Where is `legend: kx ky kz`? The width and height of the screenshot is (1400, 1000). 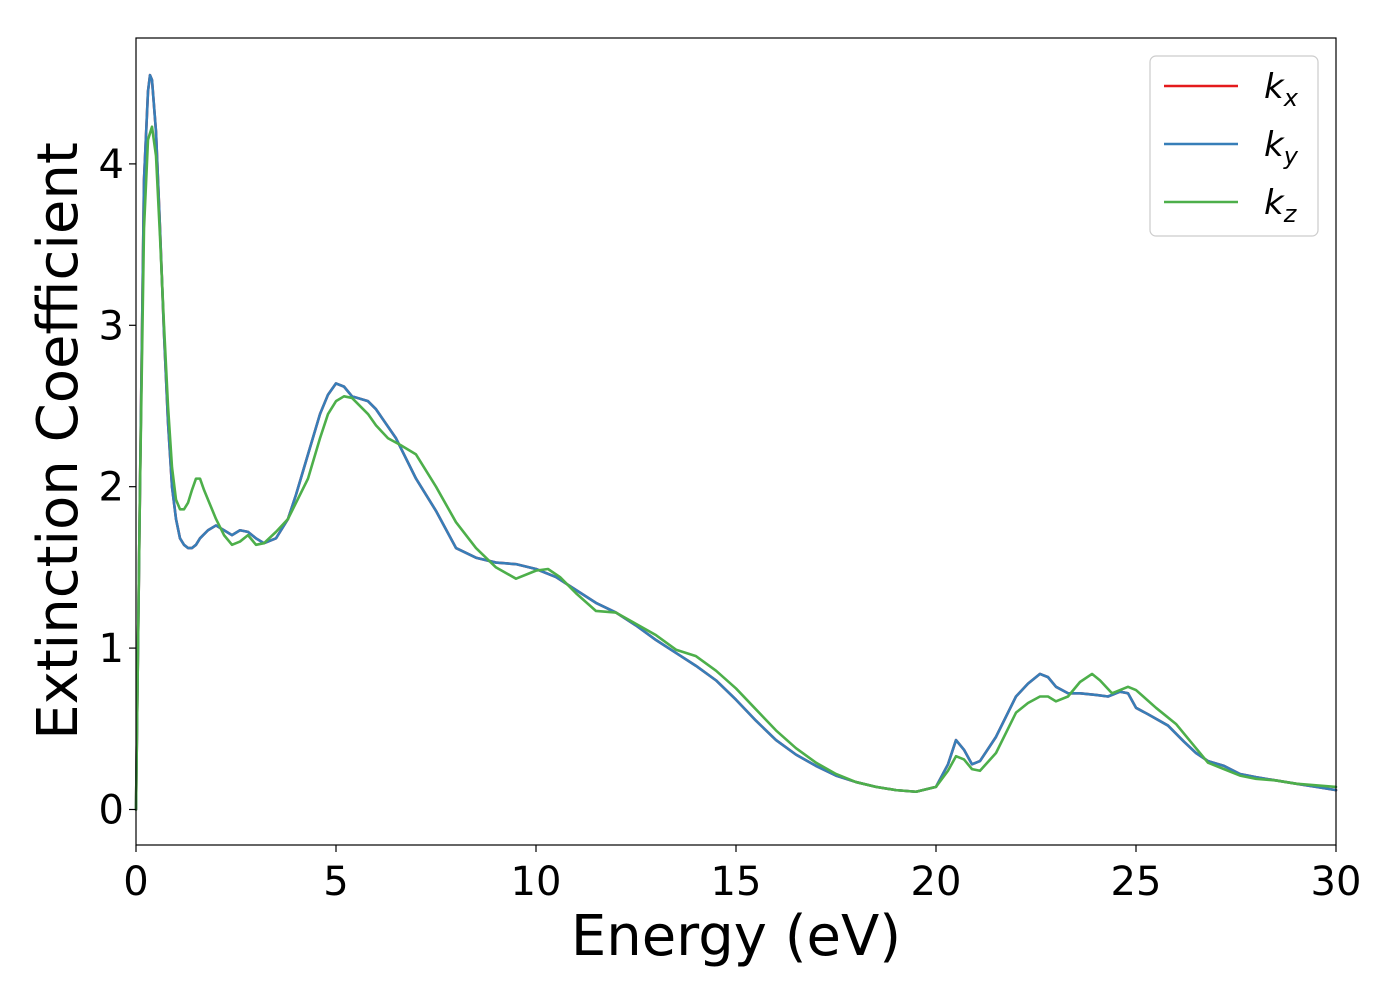 legend: kx ky kz is located at coordinates (1234, 146).